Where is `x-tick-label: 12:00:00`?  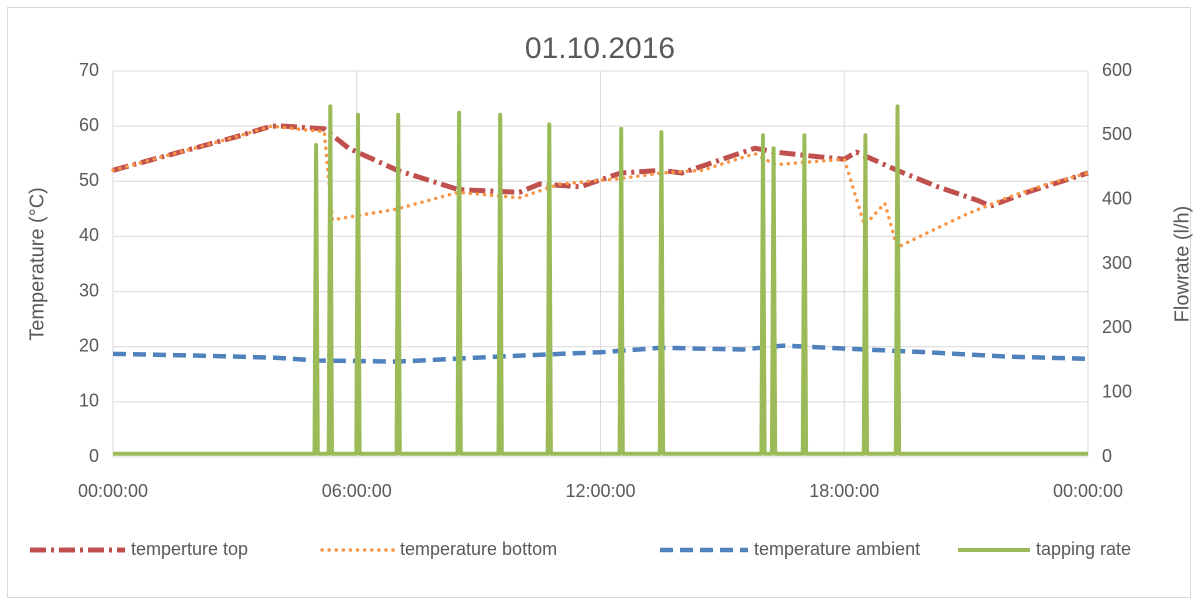
x-tick-label: 12:00:00 is located at coordinates (600, 491).